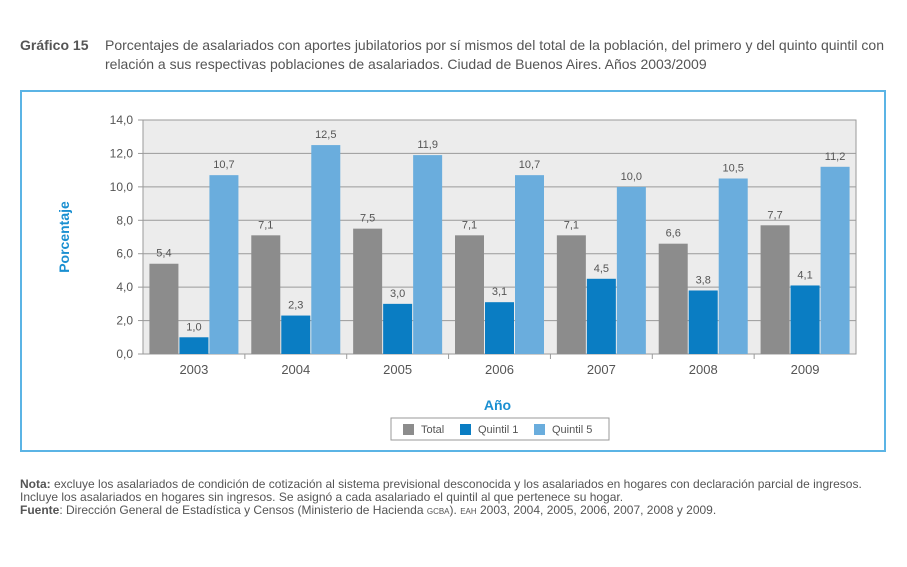 The height and width of the screenshot is (567, 907). I want to click on data-label: 2,3, so click(295, 306).